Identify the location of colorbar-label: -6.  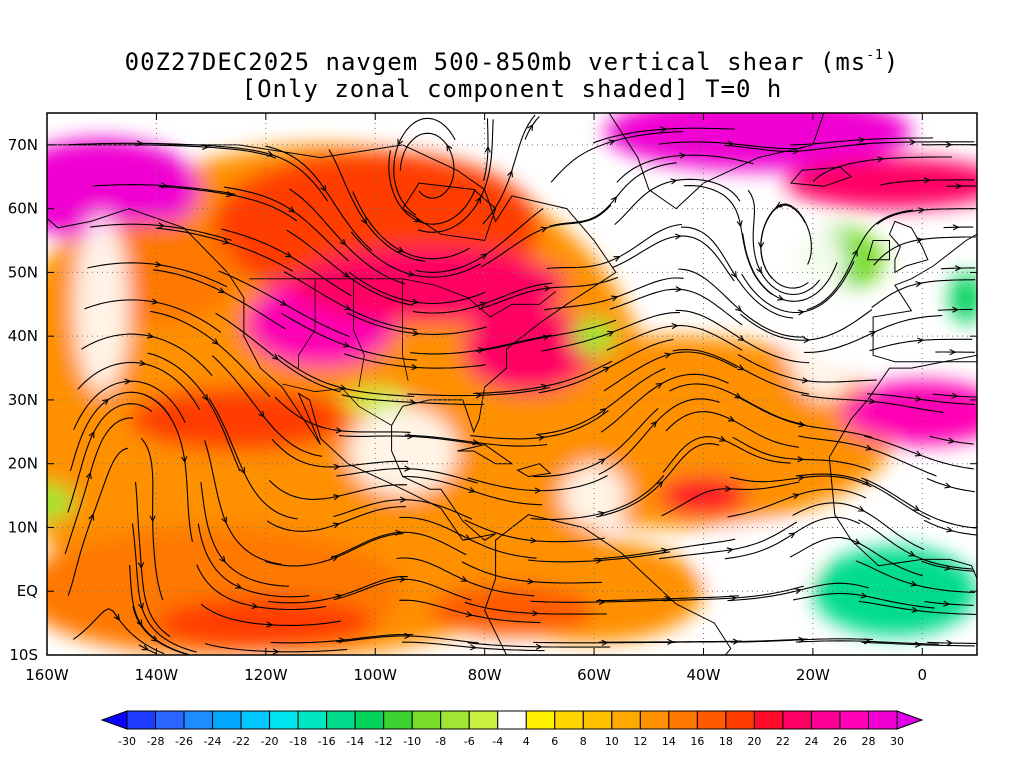
(469, 741).